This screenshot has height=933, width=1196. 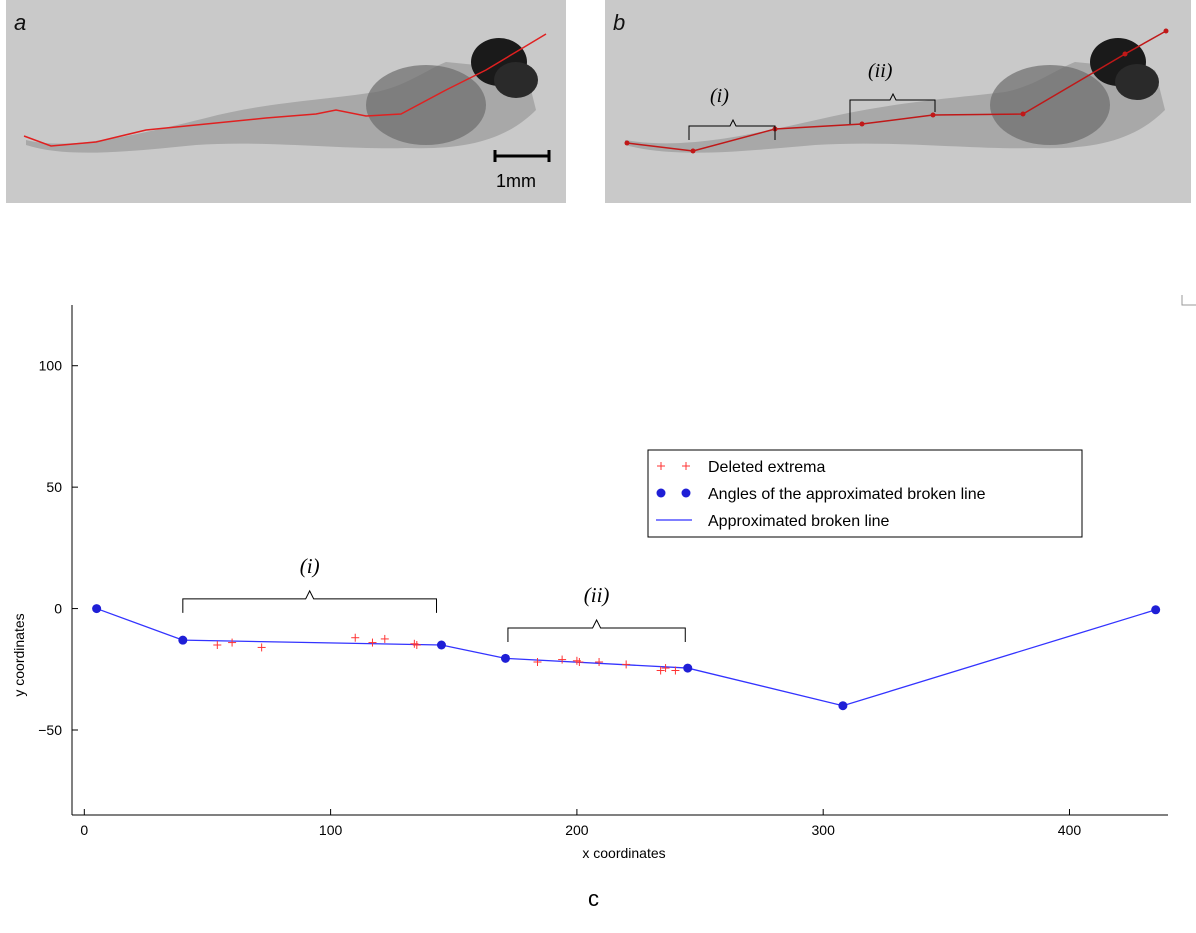 I want to click on fish-image-b: (i) (ii), so click(x=896, y=91).